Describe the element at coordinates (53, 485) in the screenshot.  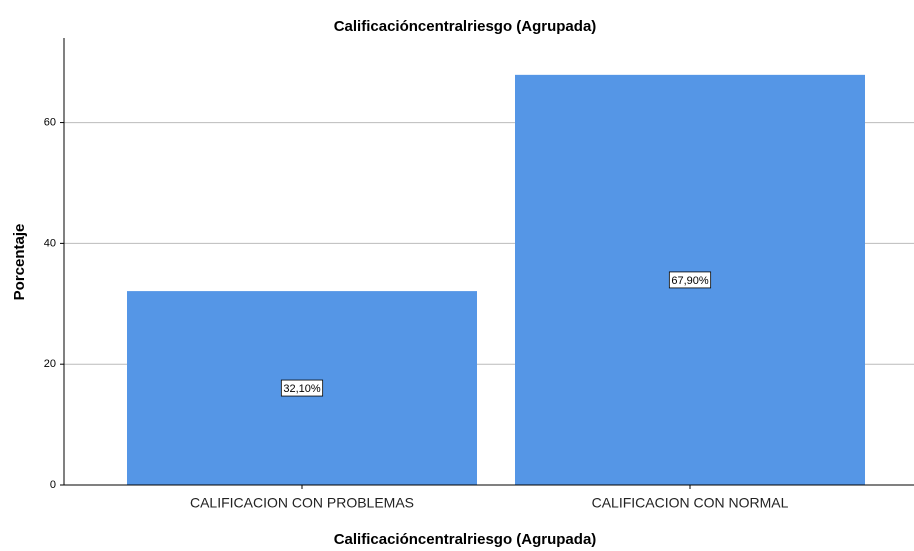
I see `y-tick-label: 0` at that location.